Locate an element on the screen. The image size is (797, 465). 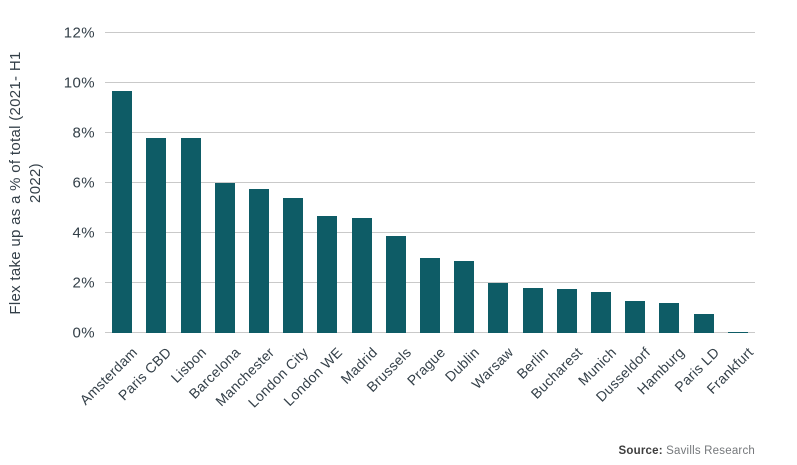
source-label: Source: is located at coordinates (640, 451).